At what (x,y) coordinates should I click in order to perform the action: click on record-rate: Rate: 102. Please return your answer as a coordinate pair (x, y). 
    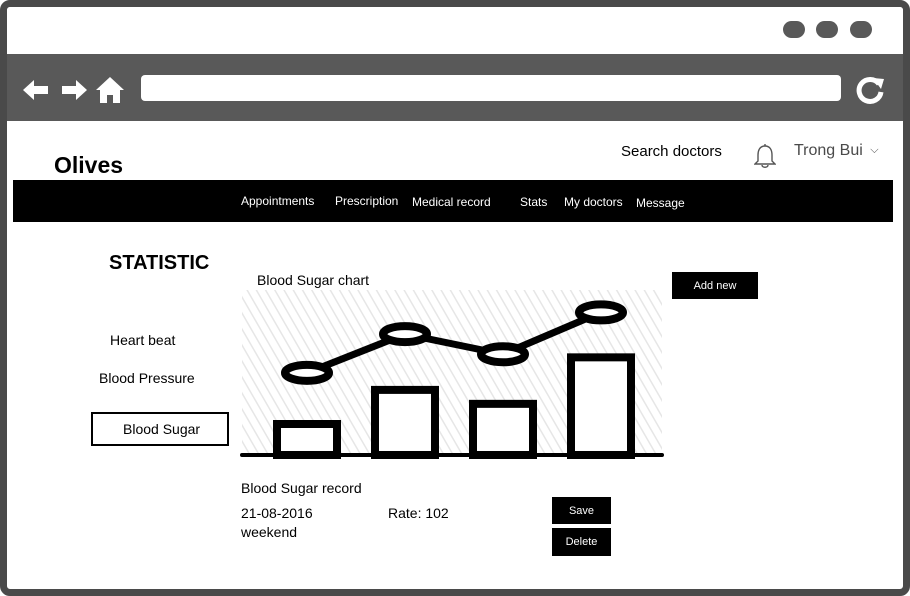
    Looking at the image, I should click on (418, 513).